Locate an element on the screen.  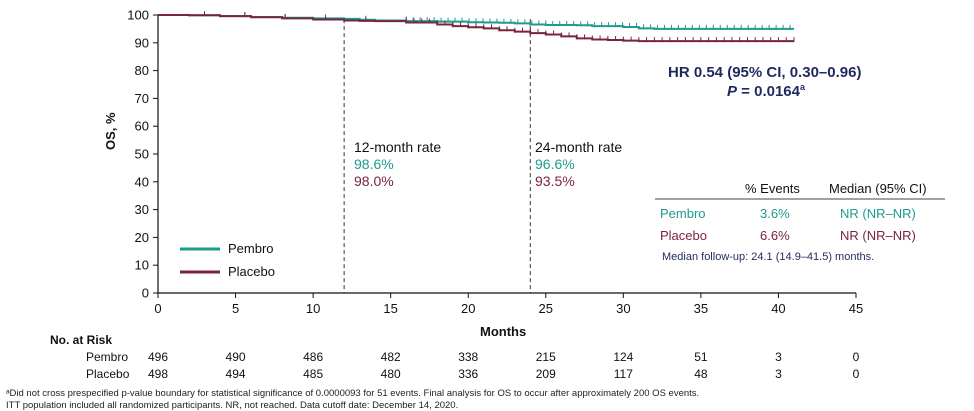
risk-placebo-m35: 48 is located at coordinates (701, 374).